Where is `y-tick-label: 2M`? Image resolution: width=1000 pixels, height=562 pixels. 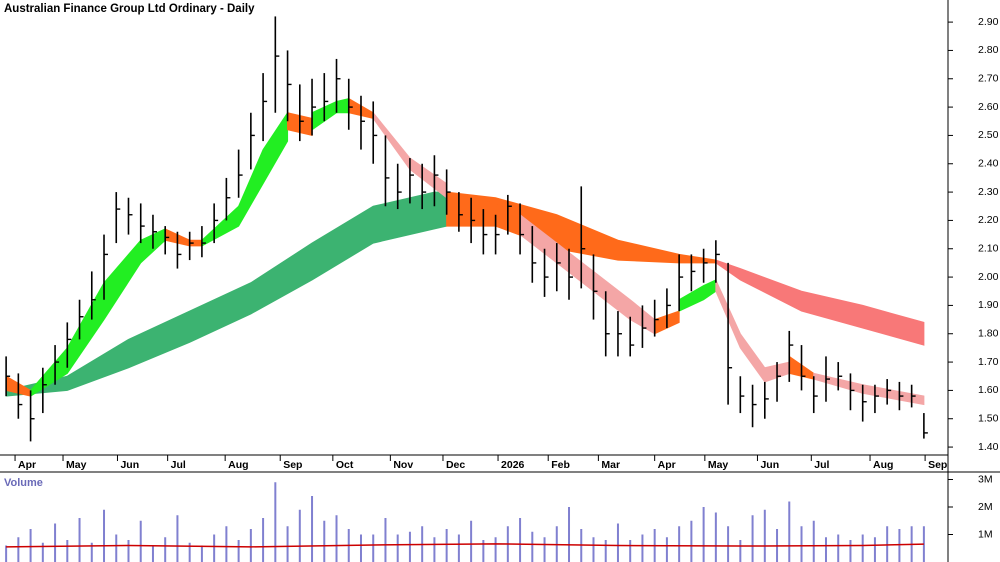
y-tick-label: 2M is located at coordinates (985, 507).